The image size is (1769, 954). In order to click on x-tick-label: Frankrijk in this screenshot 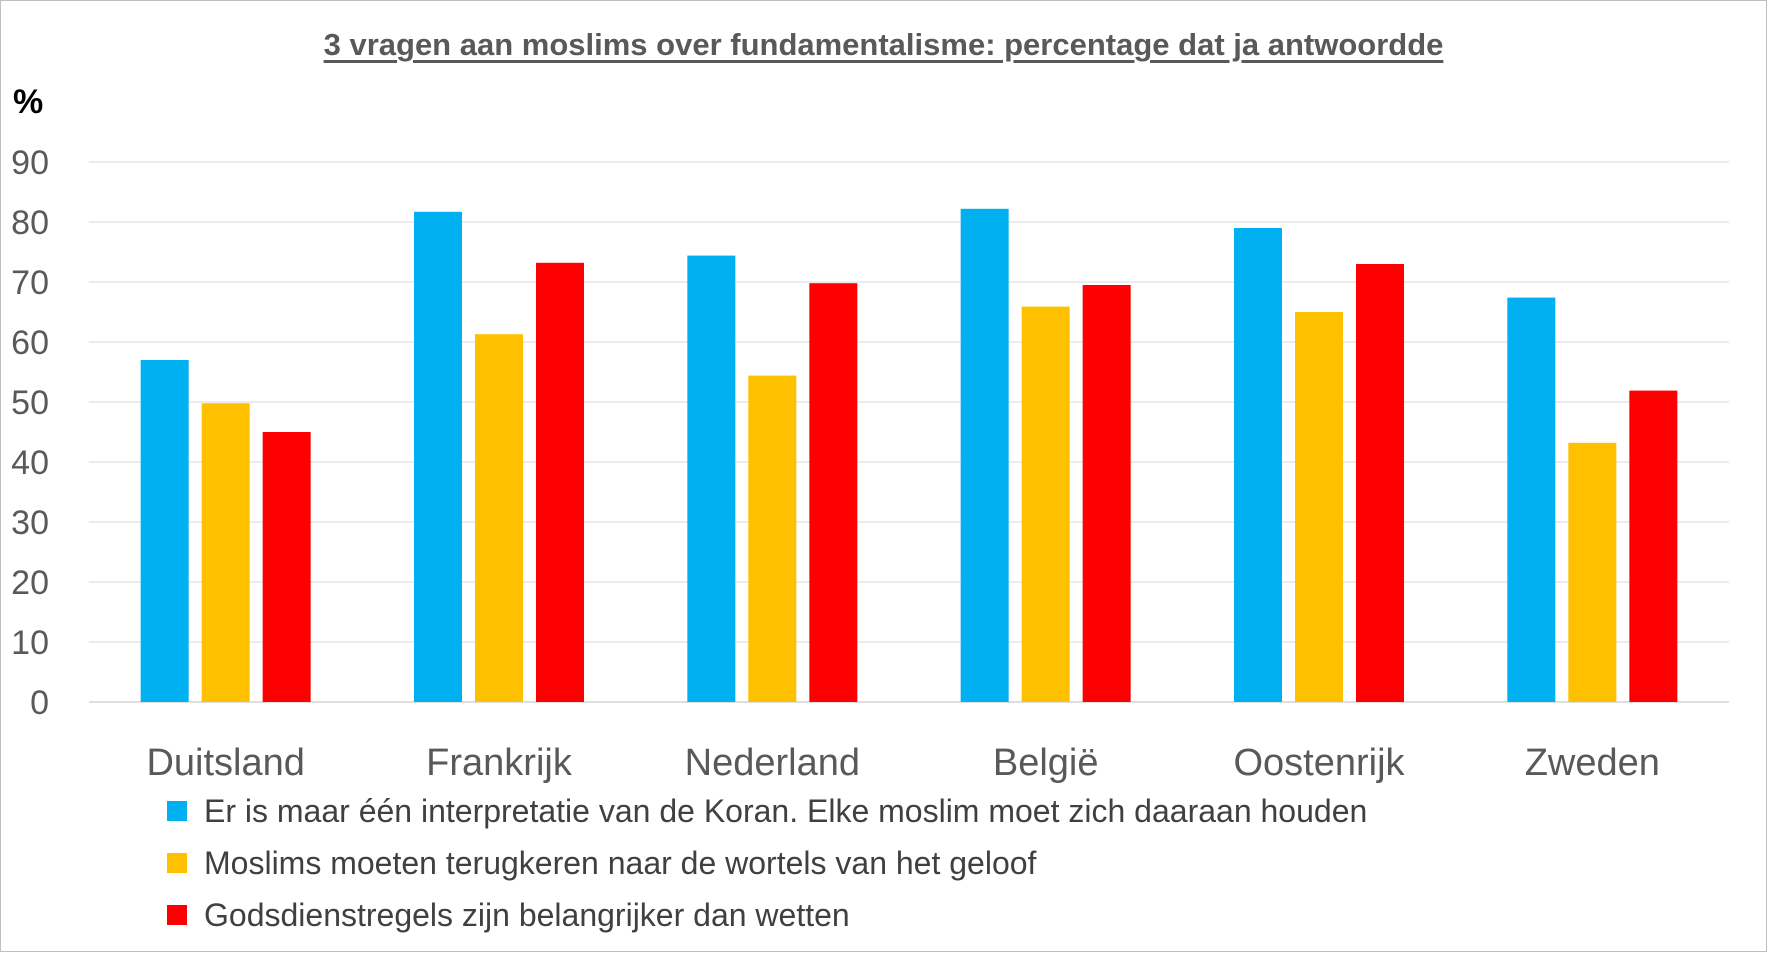, I will do `click(499, 763)`.